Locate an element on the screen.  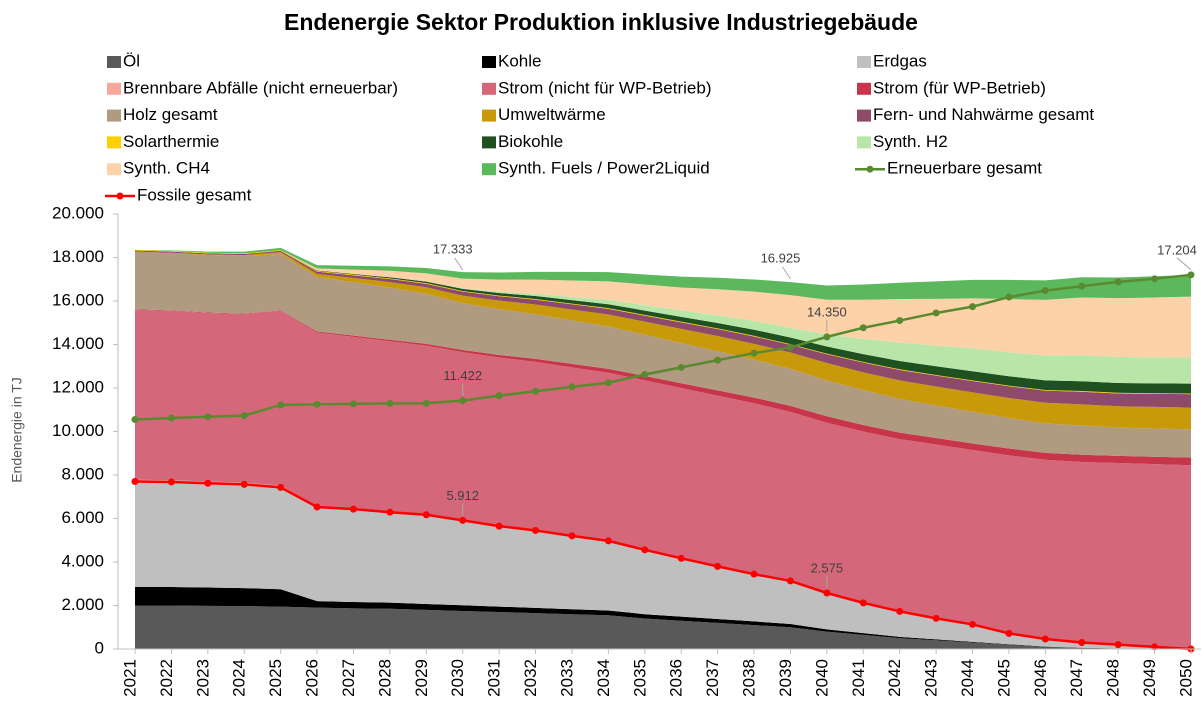
y-tick-label: 18.000 is located at coordinates (78, 256).